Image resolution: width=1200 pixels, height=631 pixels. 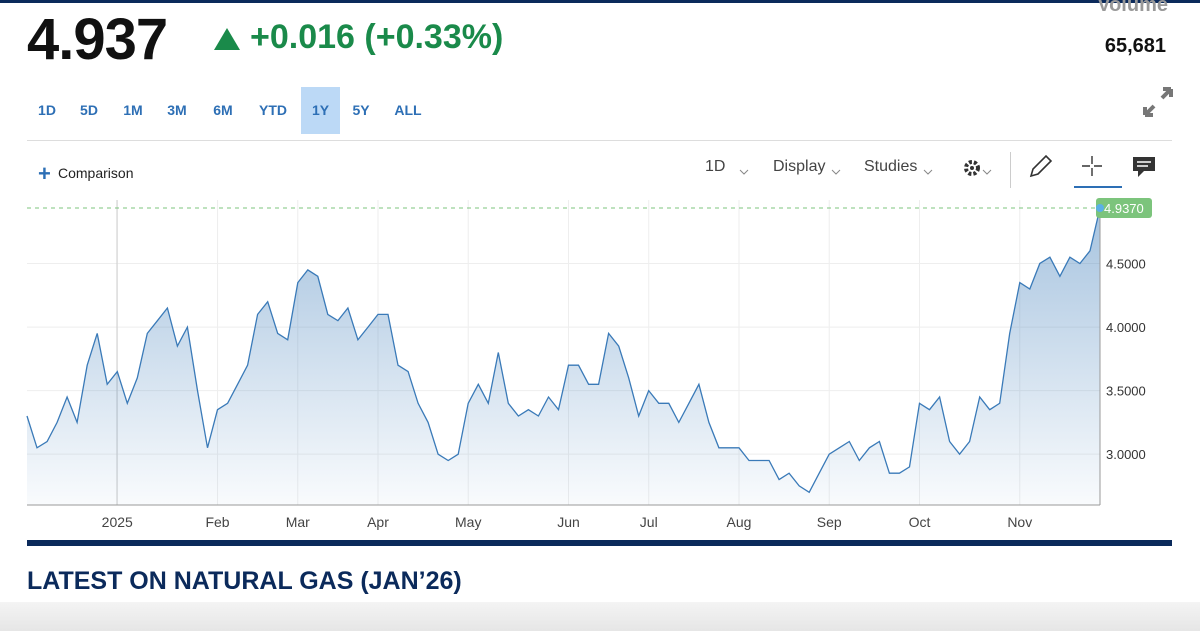 I want to click on settings-icon, so click(x=973, y=168).